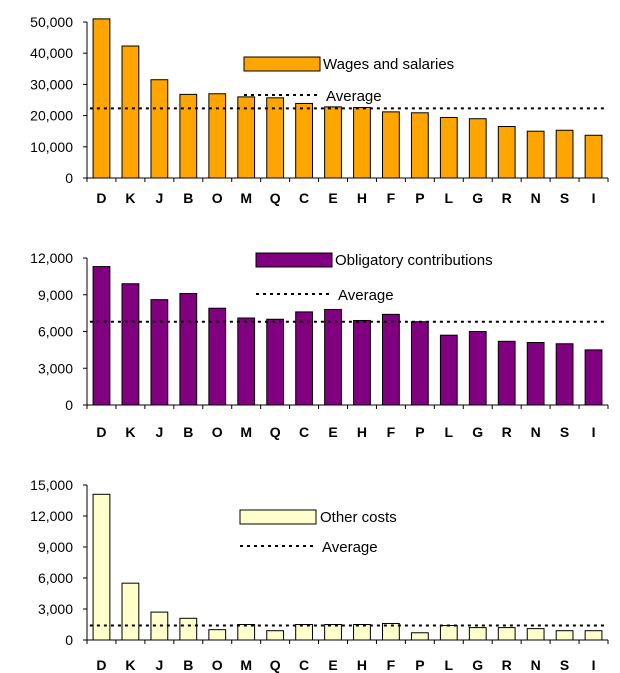 This screenshot has width=620, height=673. Describe the element at coordinates (448, 370) in the screenshot. I see `bar-L` at that location.